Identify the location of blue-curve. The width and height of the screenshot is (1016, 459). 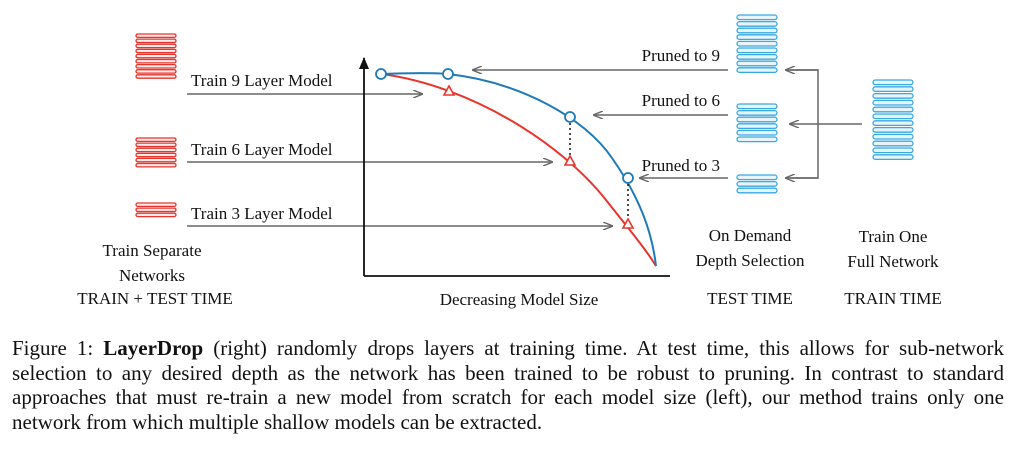
(519, 169).